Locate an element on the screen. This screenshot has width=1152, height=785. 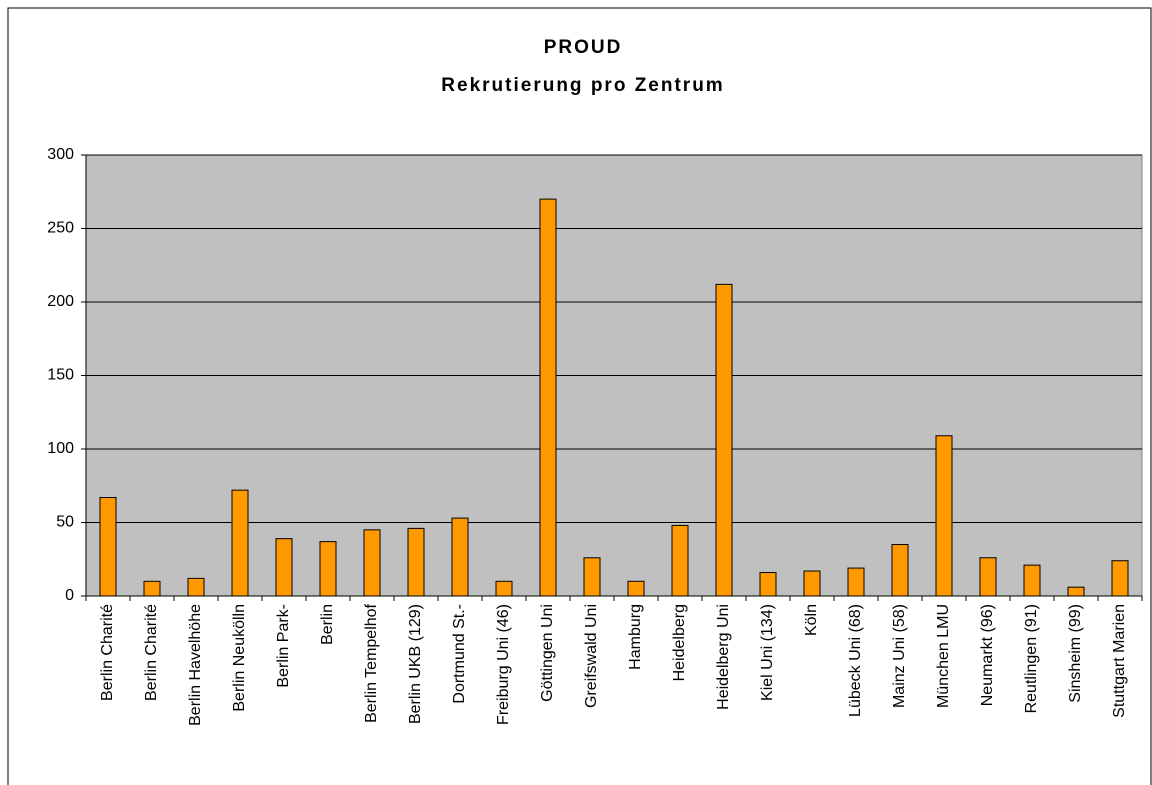
x-tick-label: Berlin is located at coordinates (327, 624).